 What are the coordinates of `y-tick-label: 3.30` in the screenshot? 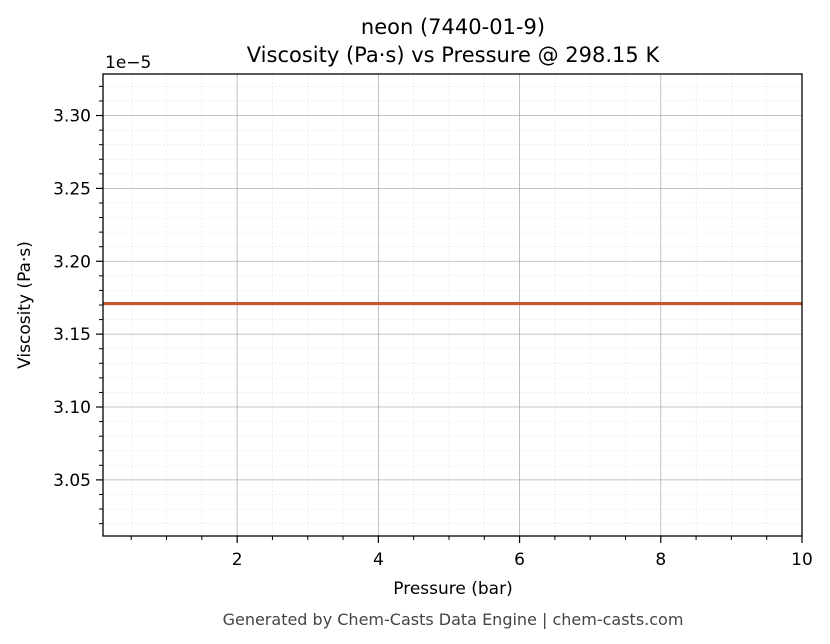 It's located at (72, 117).